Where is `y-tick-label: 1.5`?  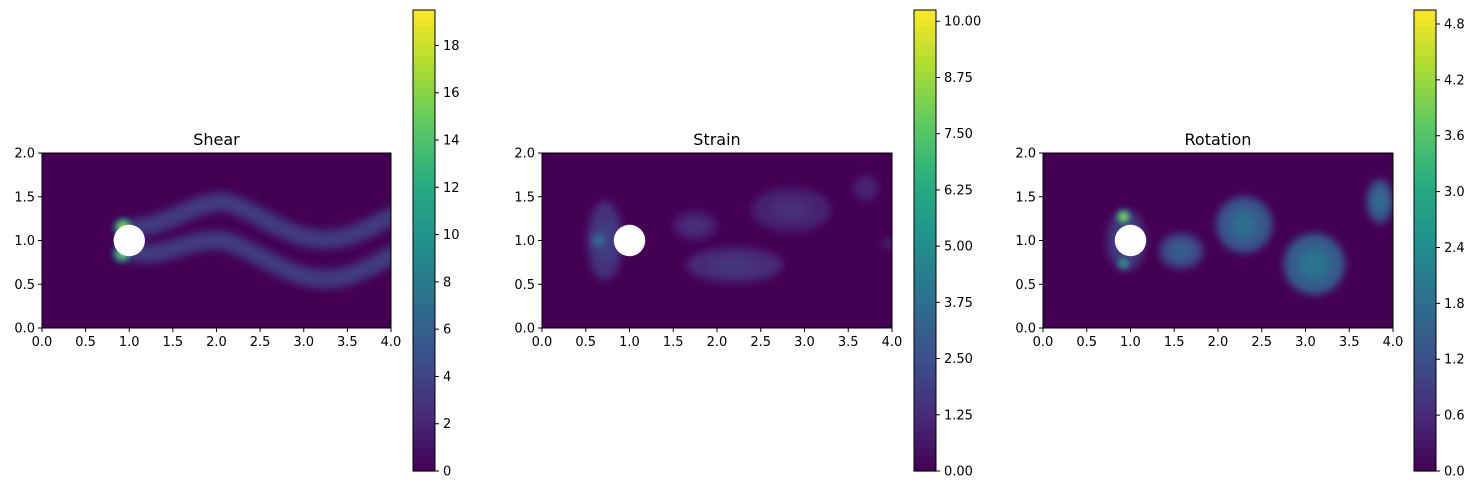
y-tick-label: 1.5 is located at coordinates (24, 197).